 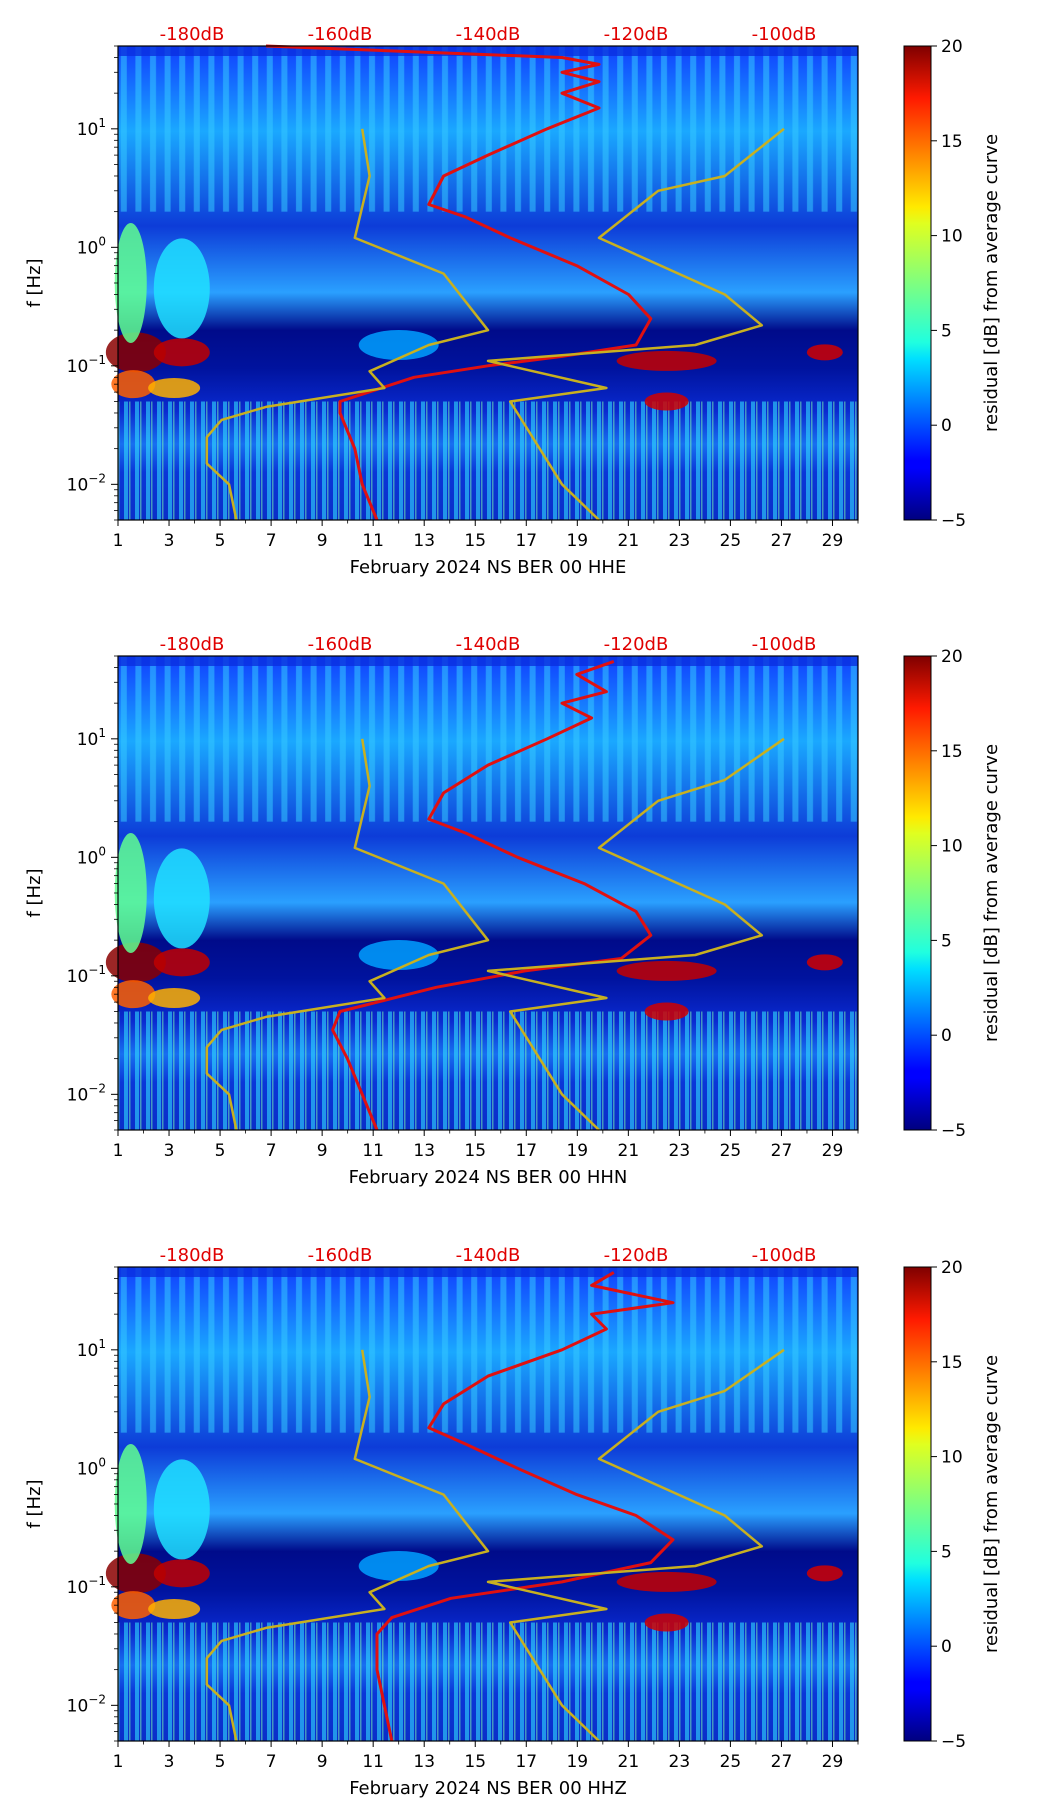 I want to click on x-tick-label: 25, so click(x=731, y=1151).